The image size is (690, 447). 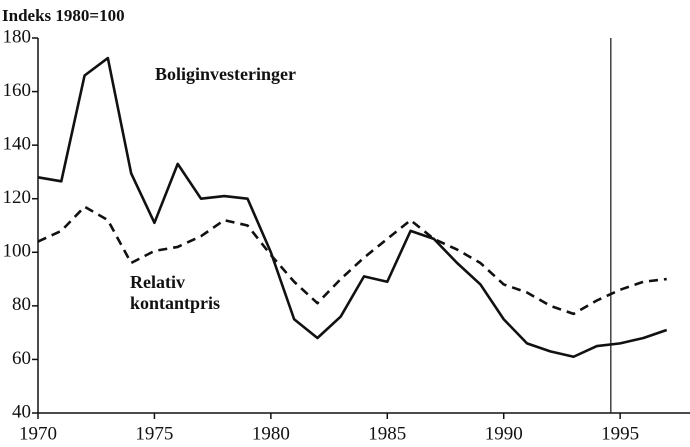 What do you see at coordinates (387, 433) in the screenshot?
I see `x-tick-label: 1985` at bounding box center [387, 433].